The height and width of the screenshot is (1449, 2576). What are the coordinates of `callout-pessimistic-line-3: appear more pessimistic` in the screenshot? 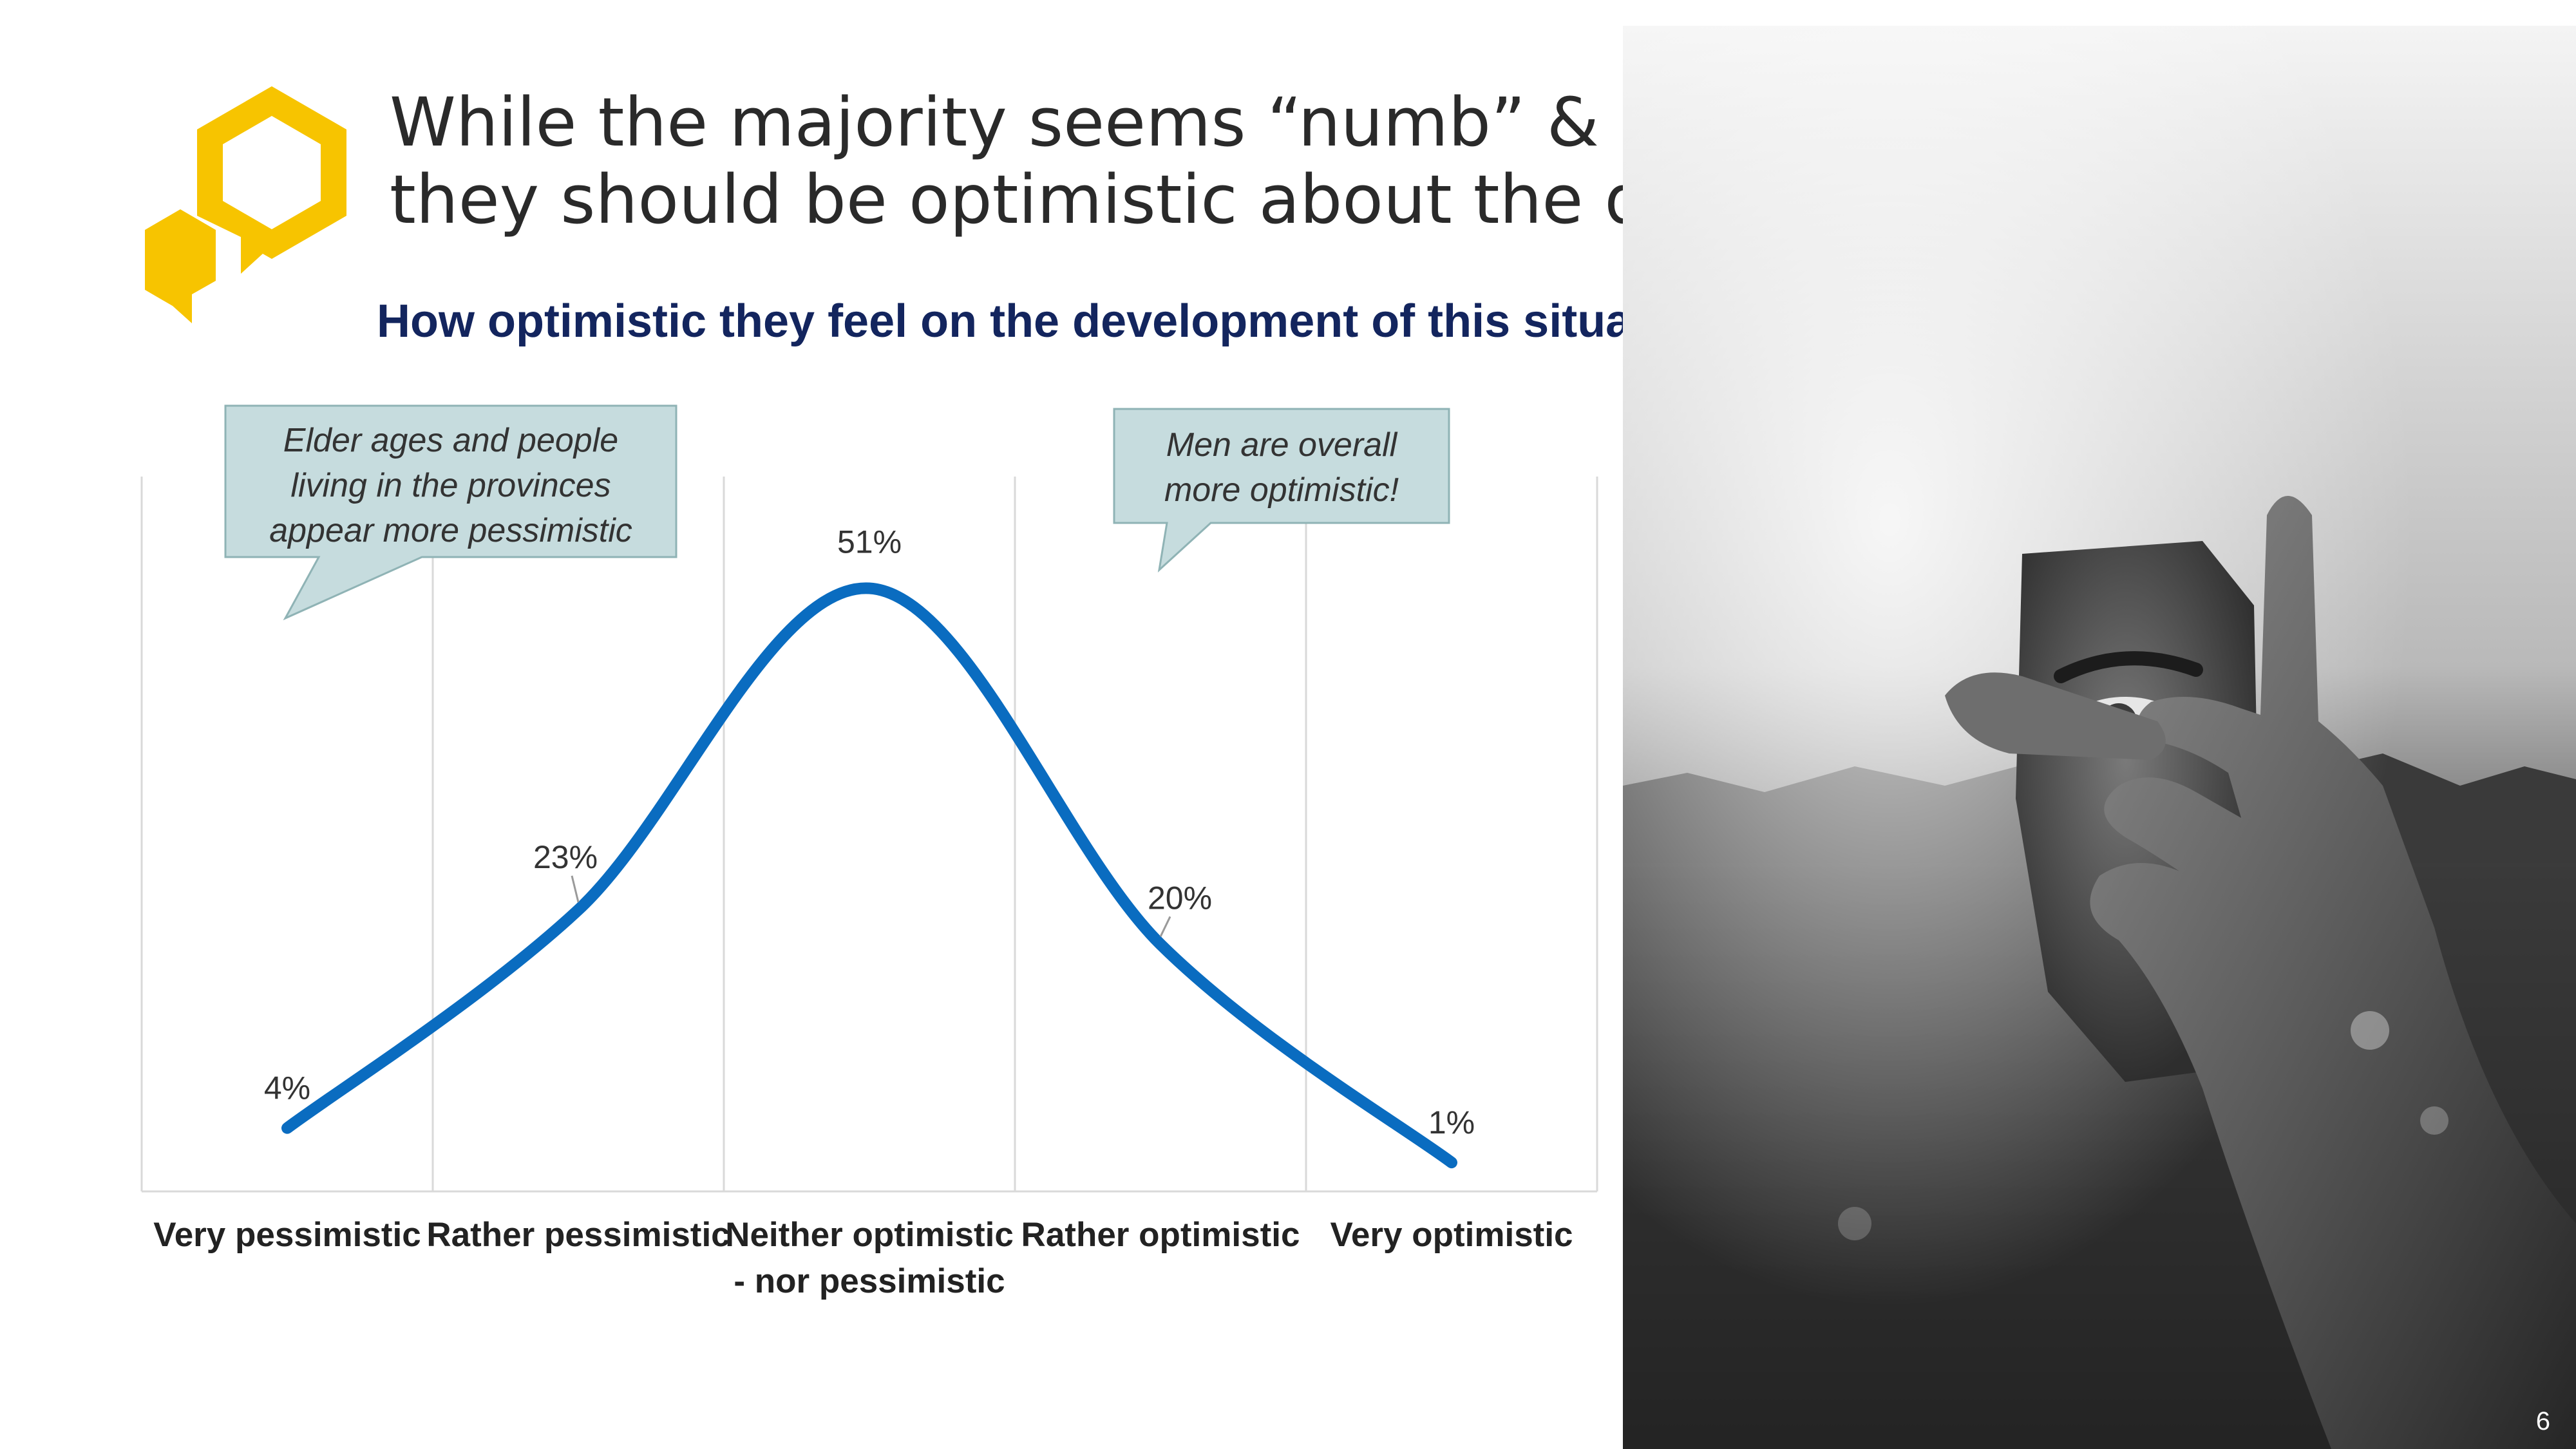 It's located at (450, 530).